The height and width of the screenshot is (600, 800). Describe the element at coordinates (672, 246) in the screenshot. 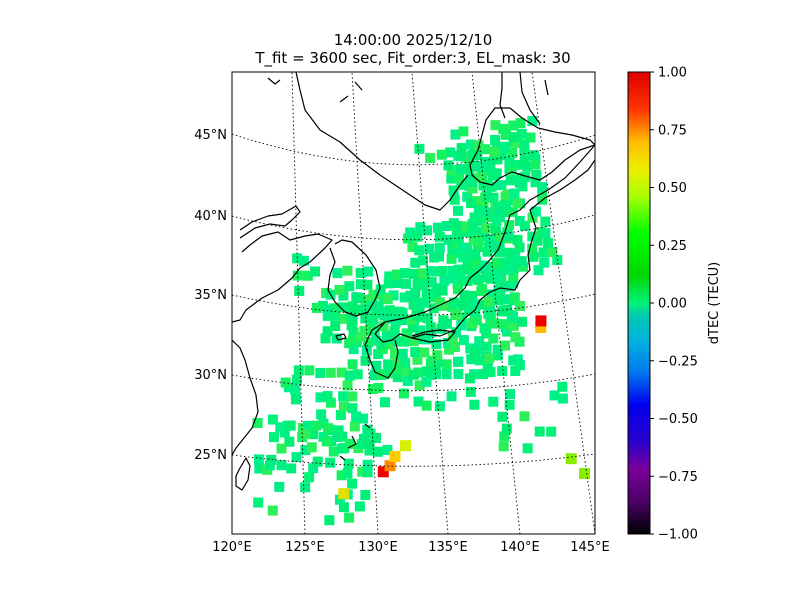

I see `colorbar-tick-label: 0.25` at that location.